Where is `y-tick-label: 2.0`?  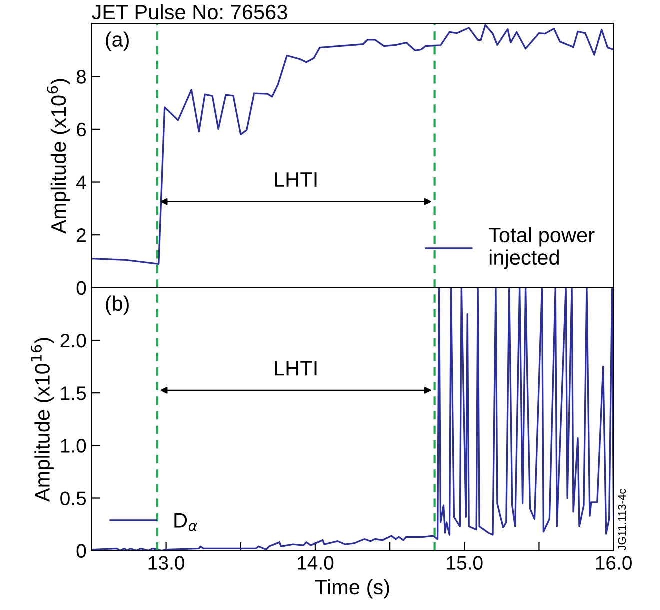 y-tick-label: 2.0 is located at coordinates (73, 341).